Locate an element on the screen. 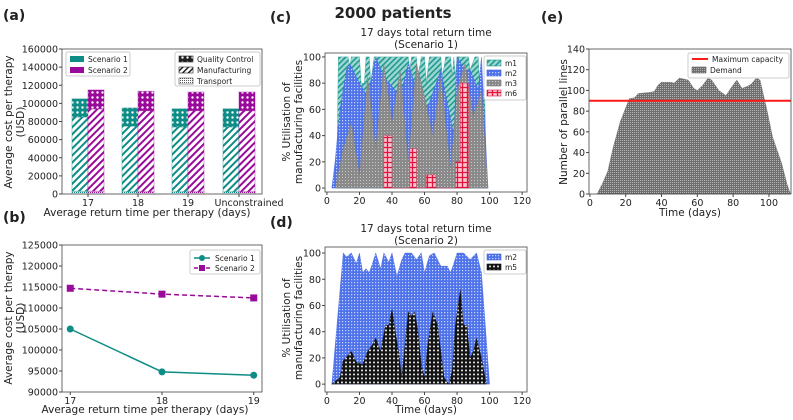 This screenshot has height=420, width=793. d-ytick-label: 60 is located at coordinates (315, 306).